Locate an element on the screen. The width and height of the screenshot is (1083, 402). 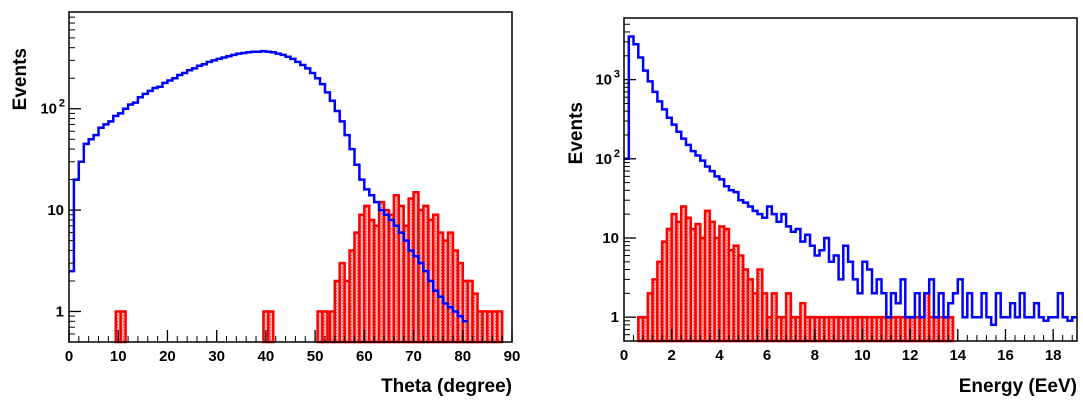
x-tick-label: 18 is located at coordinates (1053, 355).